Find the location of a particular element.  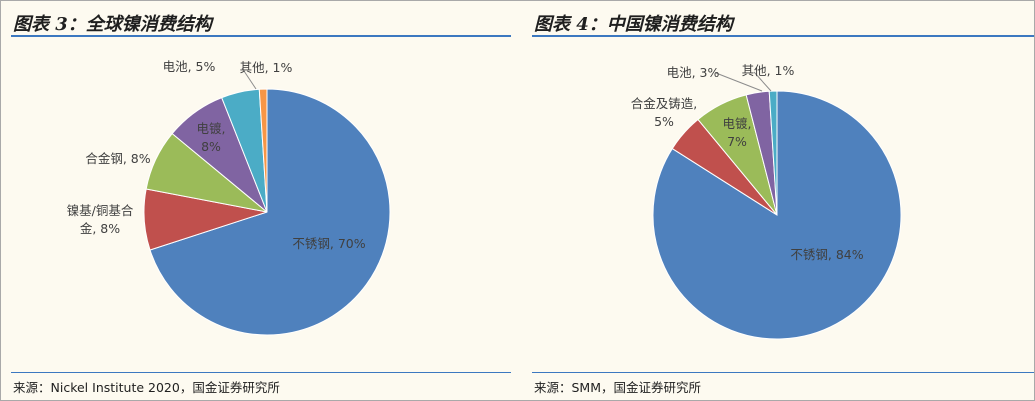

chart-title: 图表 3：全球镍消费结构 is located at coordinates (112, 24).